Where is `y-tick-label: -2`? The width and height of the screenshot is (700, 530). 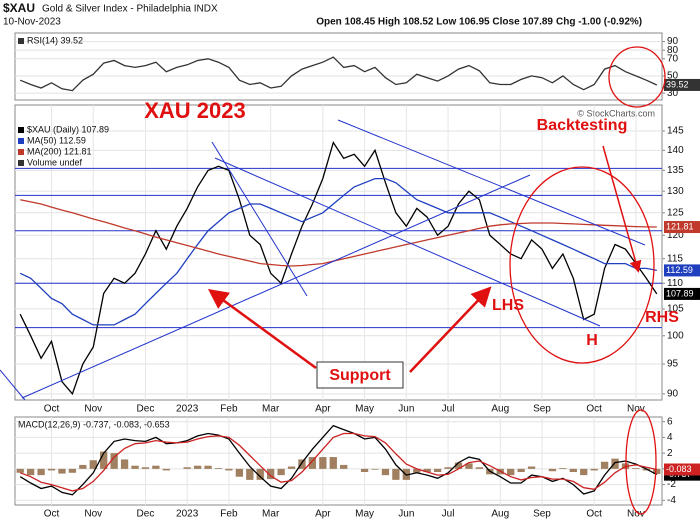 y-tick-label: -2 is located at coordinates (671, 484).